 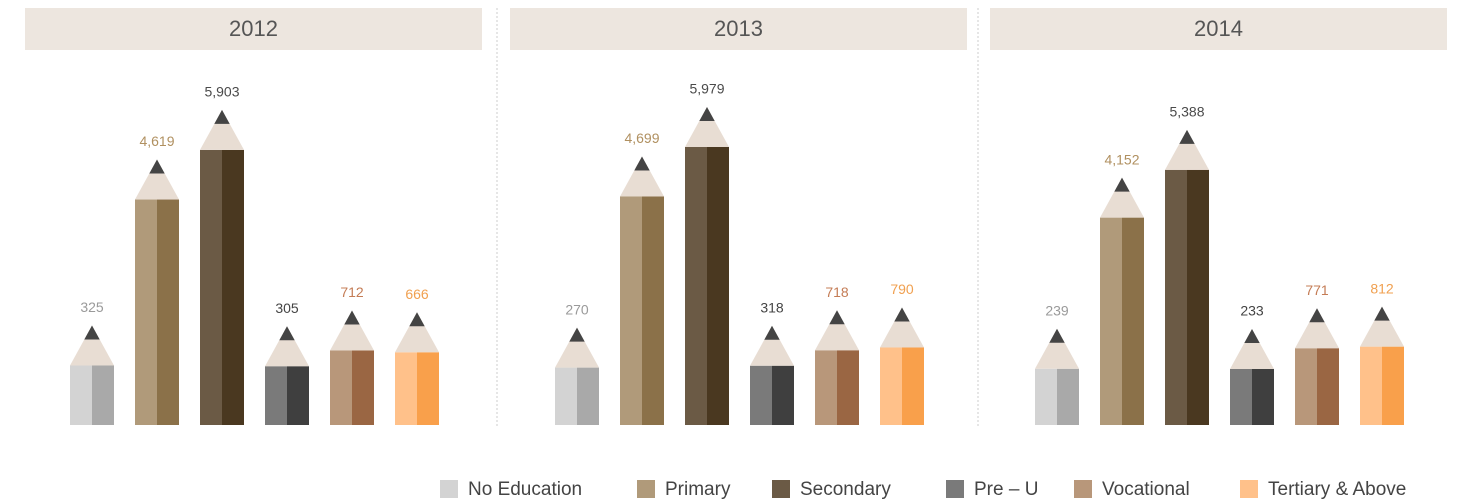 I want to click on value-label: 666, so click(x=417, y=294).